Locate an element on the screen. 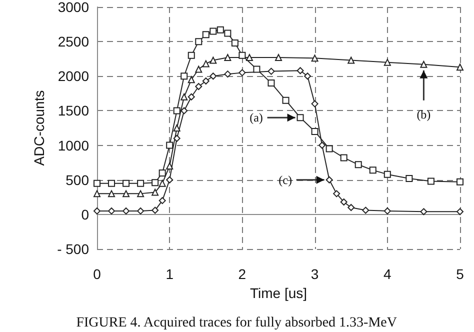 Image resolution: width=474 pixels, height=332 pixels. x-tick-label: 2 is located at coordinates (242, 274).